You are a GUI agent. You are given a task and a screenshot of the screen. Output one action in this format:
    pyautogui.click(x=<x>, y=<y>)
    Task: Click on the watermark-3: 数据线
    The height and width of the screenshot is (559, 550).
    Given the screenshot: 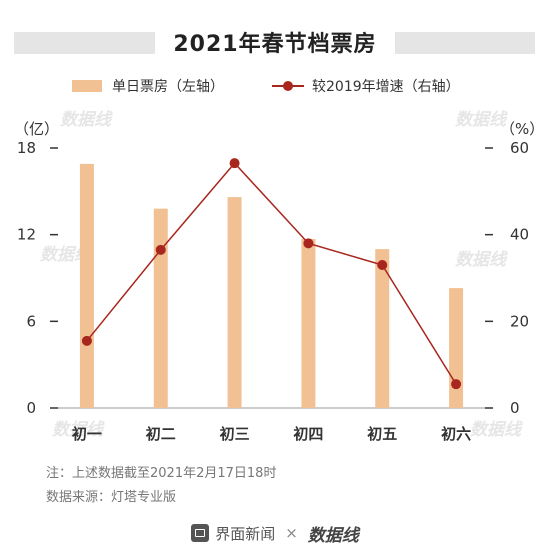 What is the action you would take?
    pyautogui.click(x=481, y=260)
    